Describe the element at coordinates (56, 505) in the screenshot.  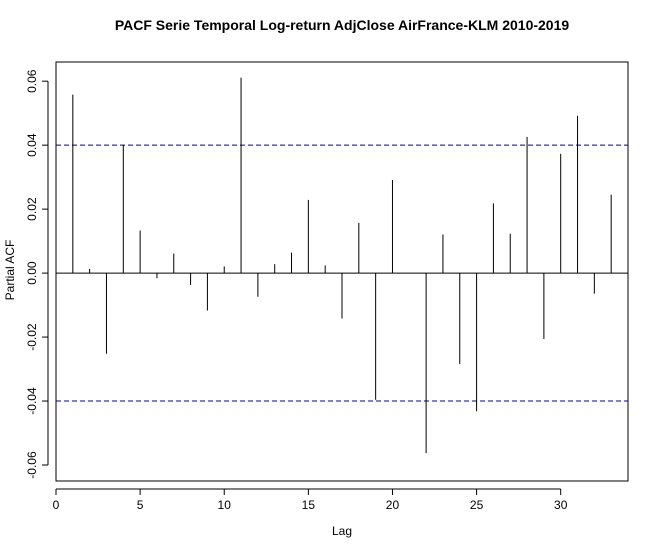
I see `x-tick-label: 0` at that location.